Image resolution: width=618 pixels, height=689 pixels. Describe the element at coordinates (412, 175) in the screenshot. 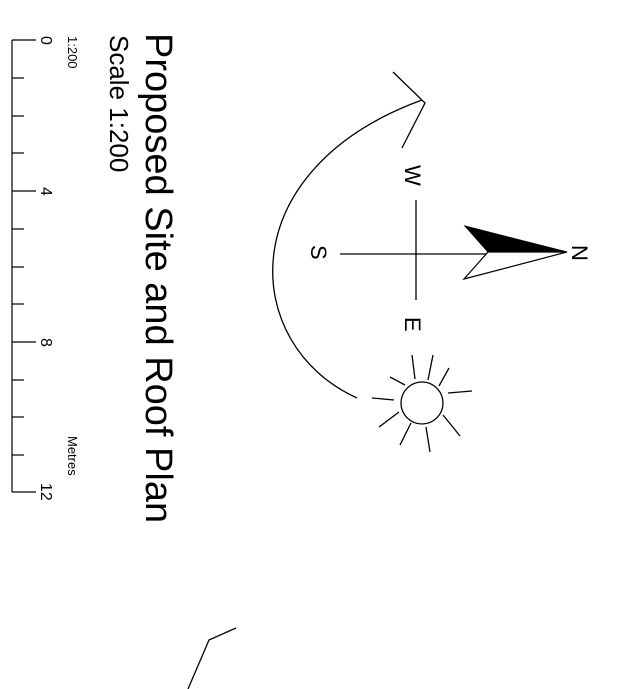

I see `compass-west-label: W` at that location.